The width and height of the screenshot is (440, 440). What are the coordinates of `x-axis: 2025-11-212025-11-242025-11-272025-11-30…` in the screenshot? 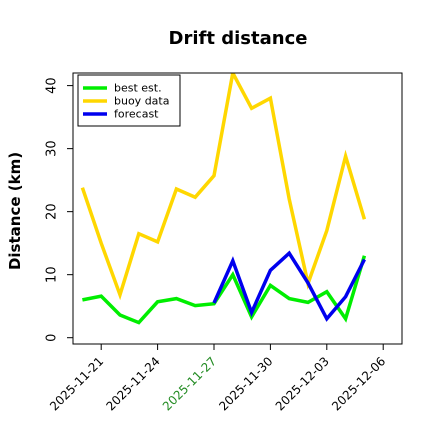 It's located at (217, 378).